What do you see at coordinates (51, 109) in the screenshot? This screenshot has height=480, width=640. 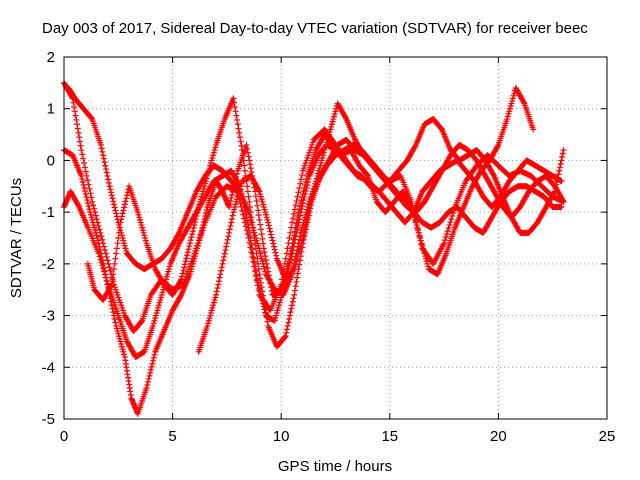 I see `y-tick-label: 1` at bounding box center [51, 109].